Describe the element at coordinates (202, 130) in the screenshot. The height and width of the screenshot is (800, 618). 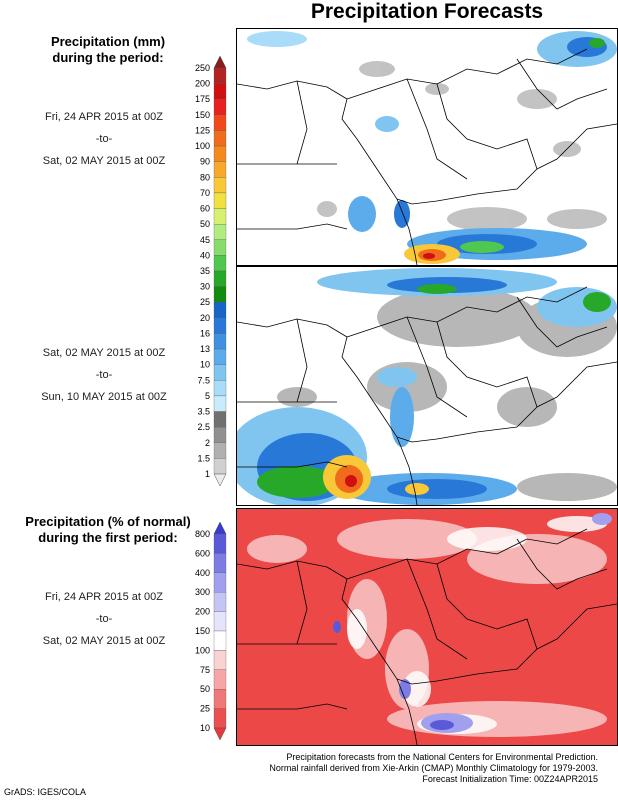
I see `mm-colorbar-label: 125` at that location.